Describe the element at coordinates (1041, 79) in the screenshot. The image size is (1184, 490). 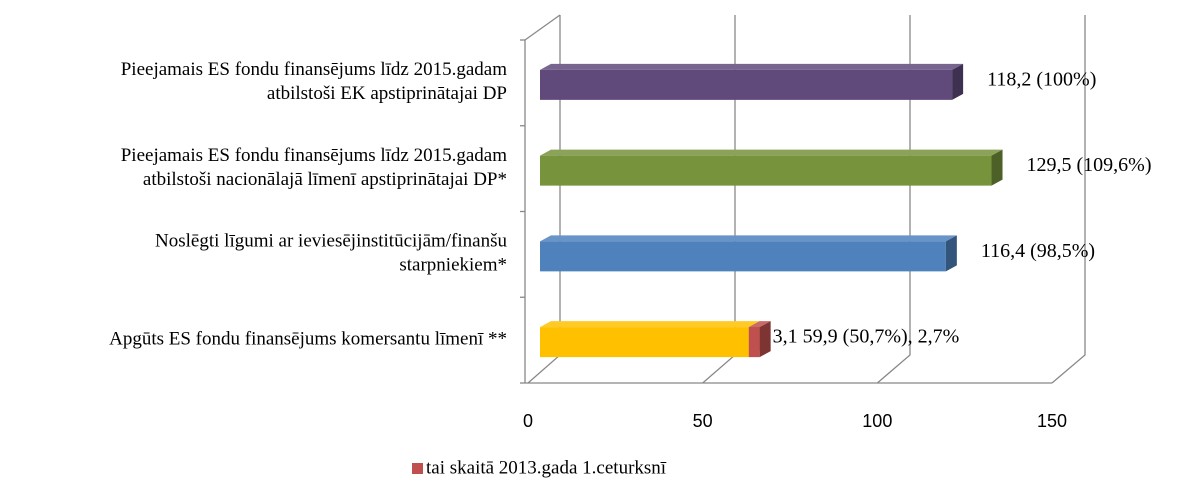
I see `data-label: 118,2 (100%)` at that location.